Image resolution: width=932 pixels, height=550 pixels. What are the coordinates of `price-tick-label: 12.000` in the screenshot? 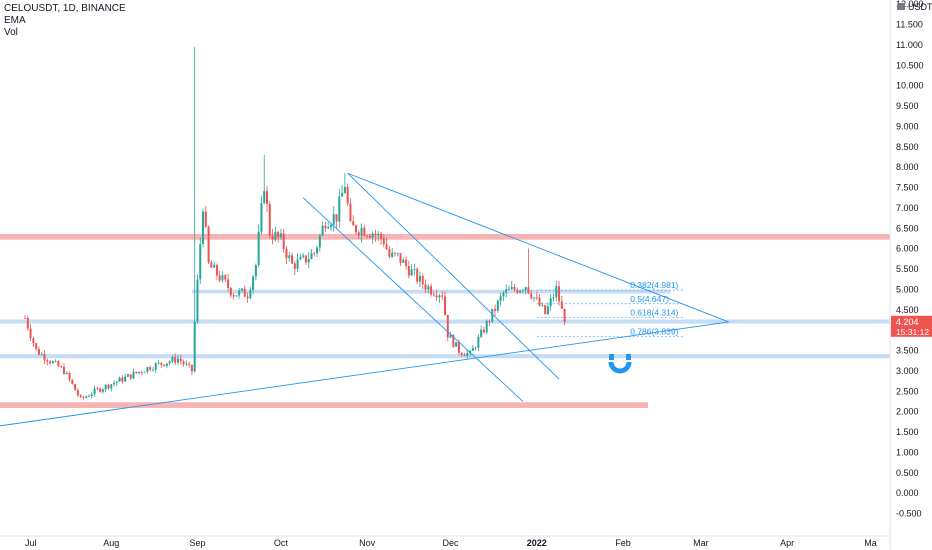 It's located at (910, 4).